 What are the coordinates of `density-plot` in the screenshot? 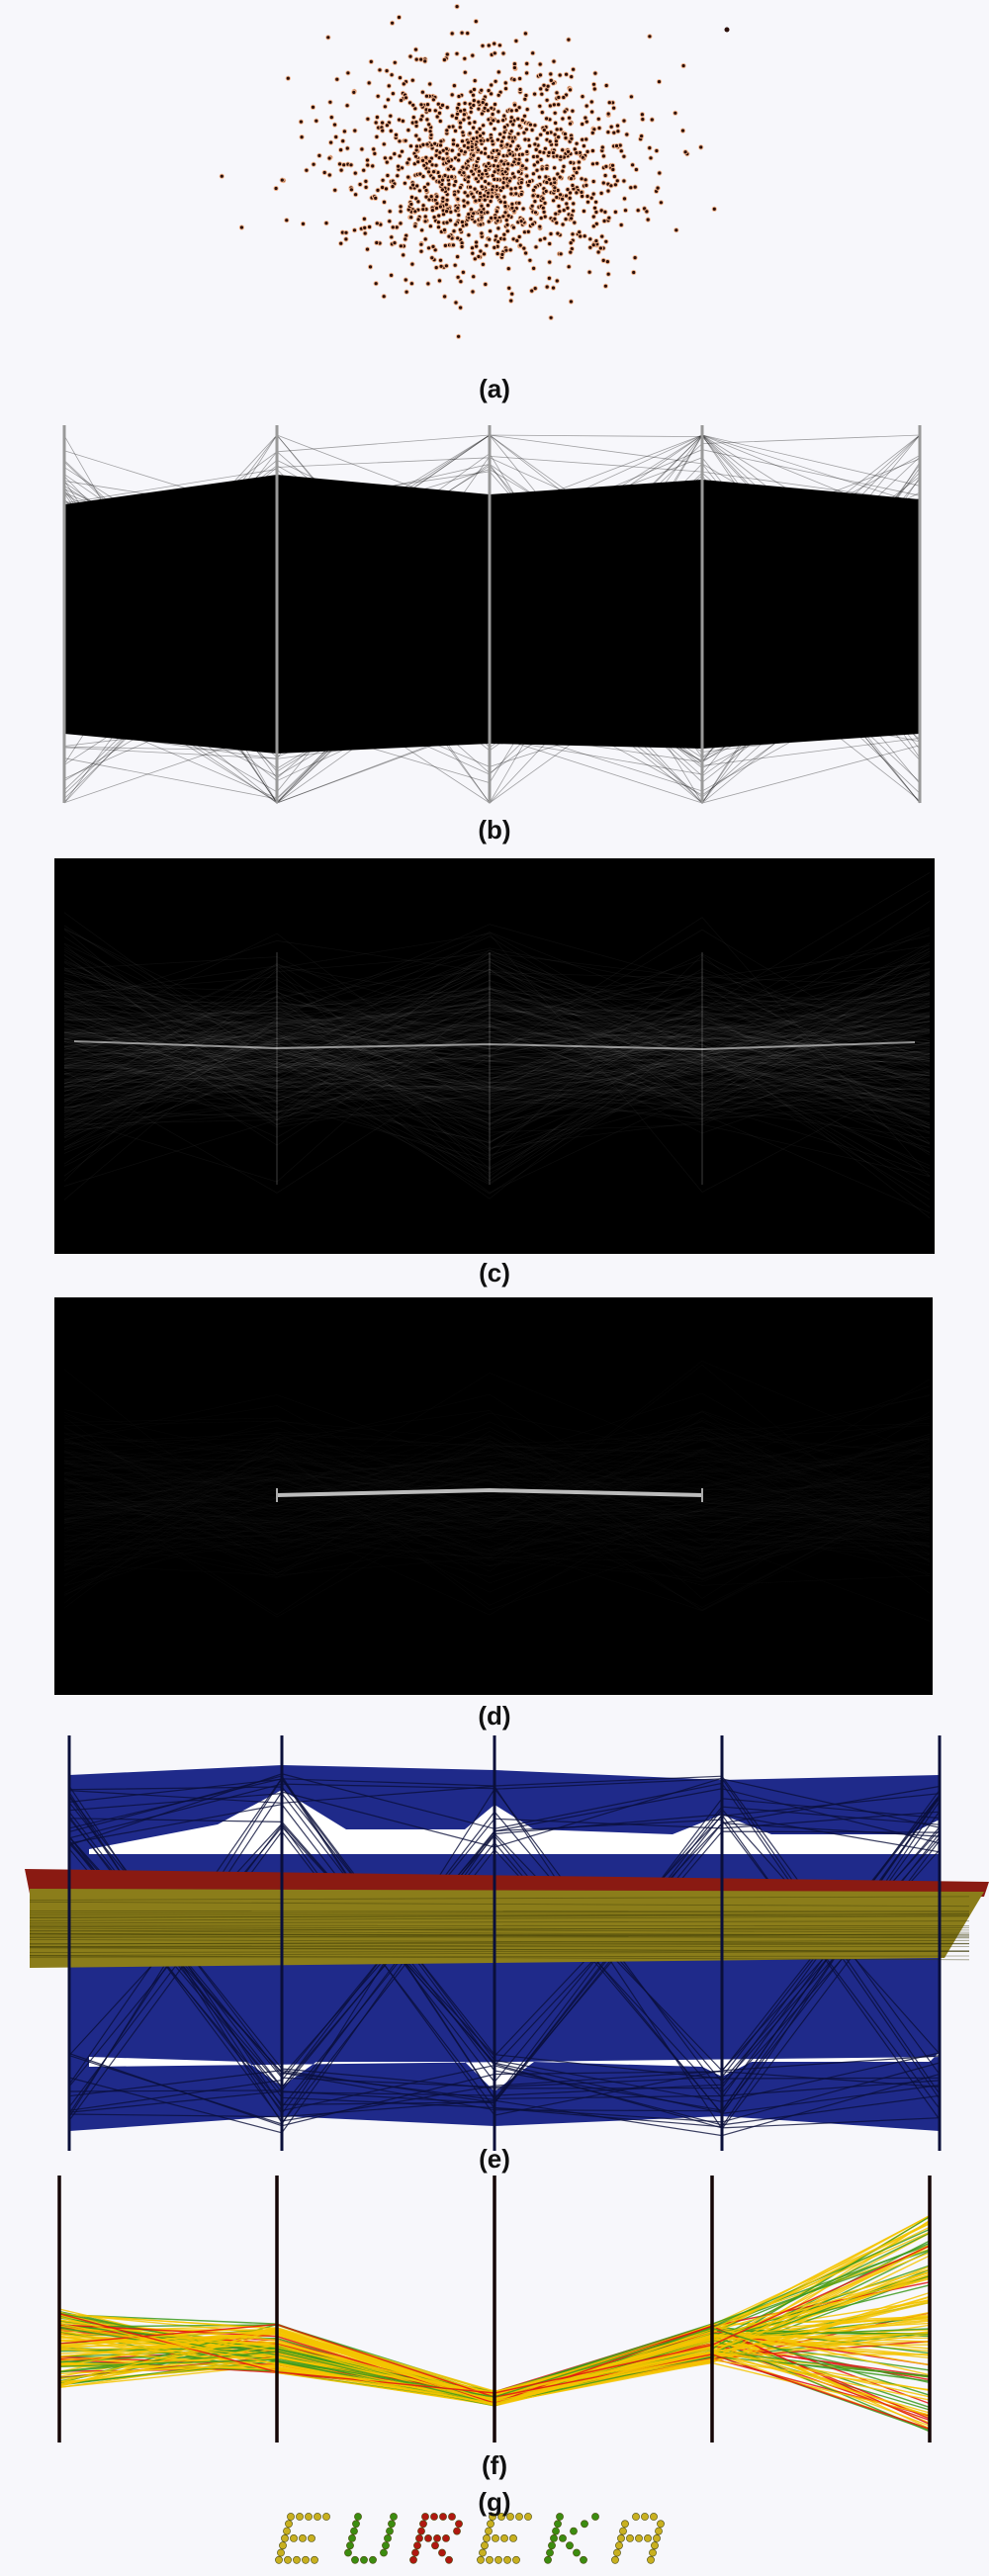 It's located at (494, 1056).